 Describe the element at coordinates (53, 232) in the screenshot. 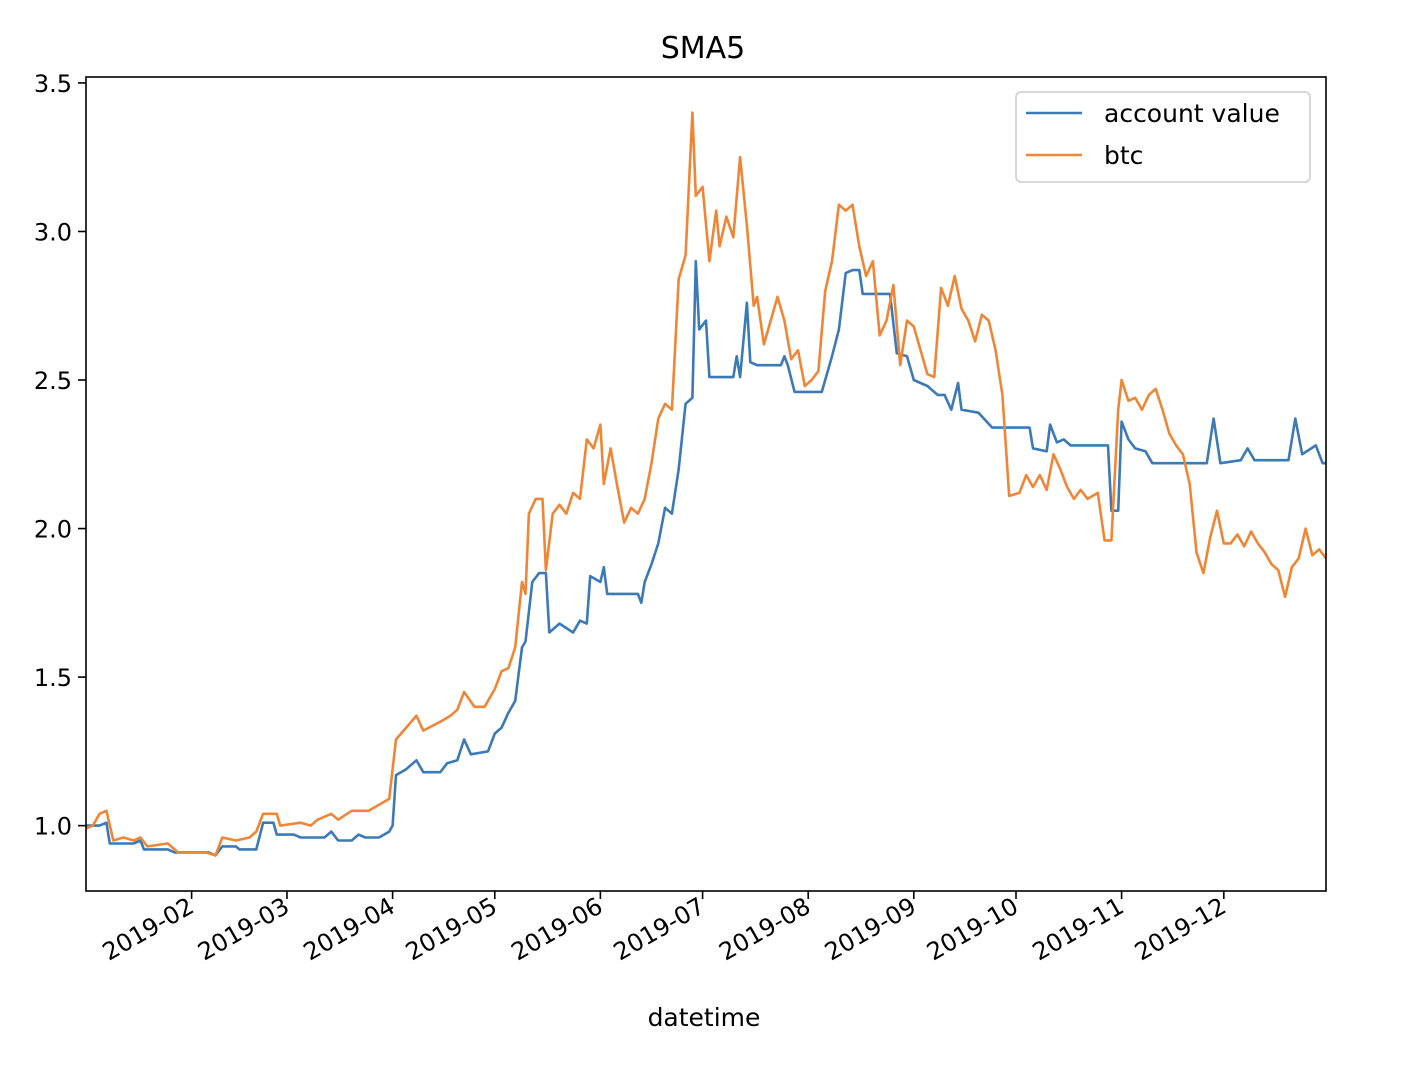

I see `y-tick-label: 3.0` at that location.